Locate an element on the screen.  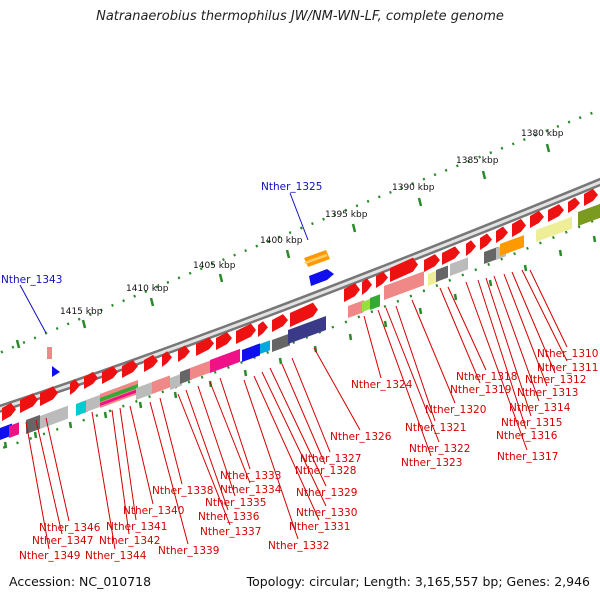
scale-label: 1385 kbp is located at coordinates (477, 161).